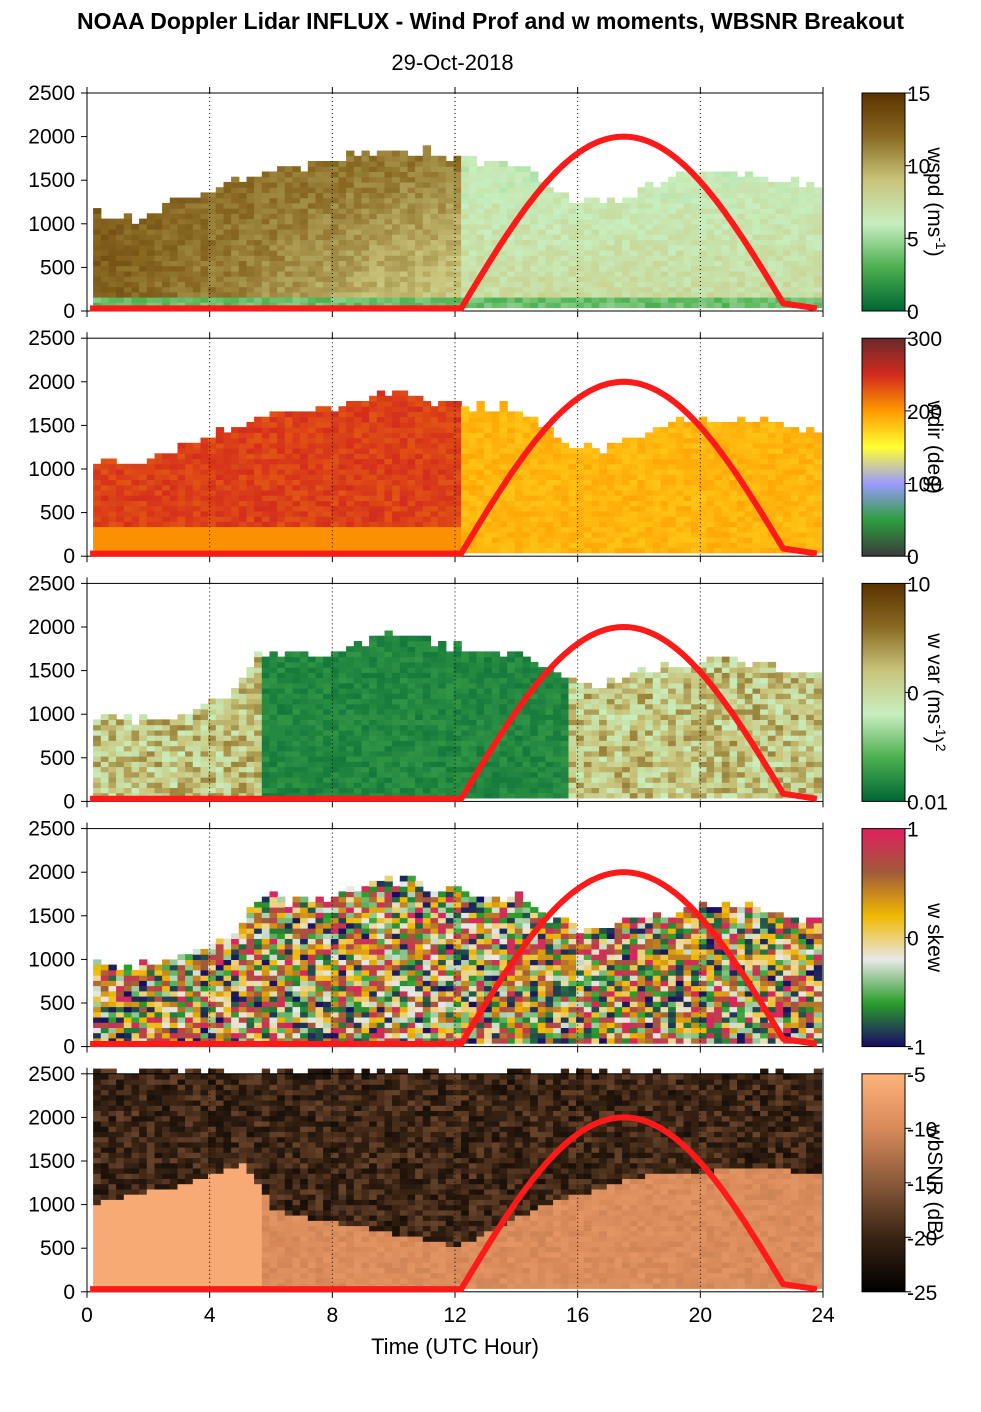 The width and height of the screenshot is (981, 1412). Describe the element at coordinates (458, 227) in the screenshot. I see `heatmap-field` at that location.